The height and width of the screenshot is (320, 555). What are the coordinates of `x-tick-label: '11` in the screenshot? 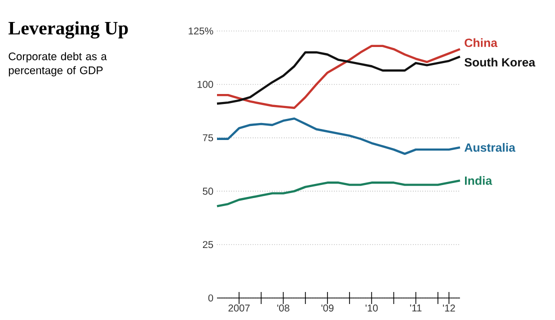 It's located at (416, 308).